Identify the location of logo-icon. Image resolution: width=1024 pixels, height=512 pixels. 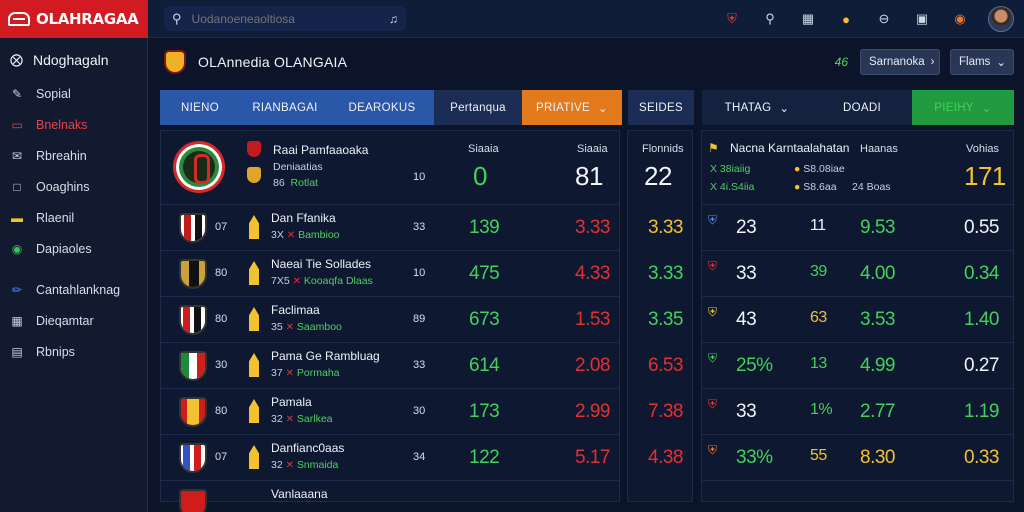
(19, 19).